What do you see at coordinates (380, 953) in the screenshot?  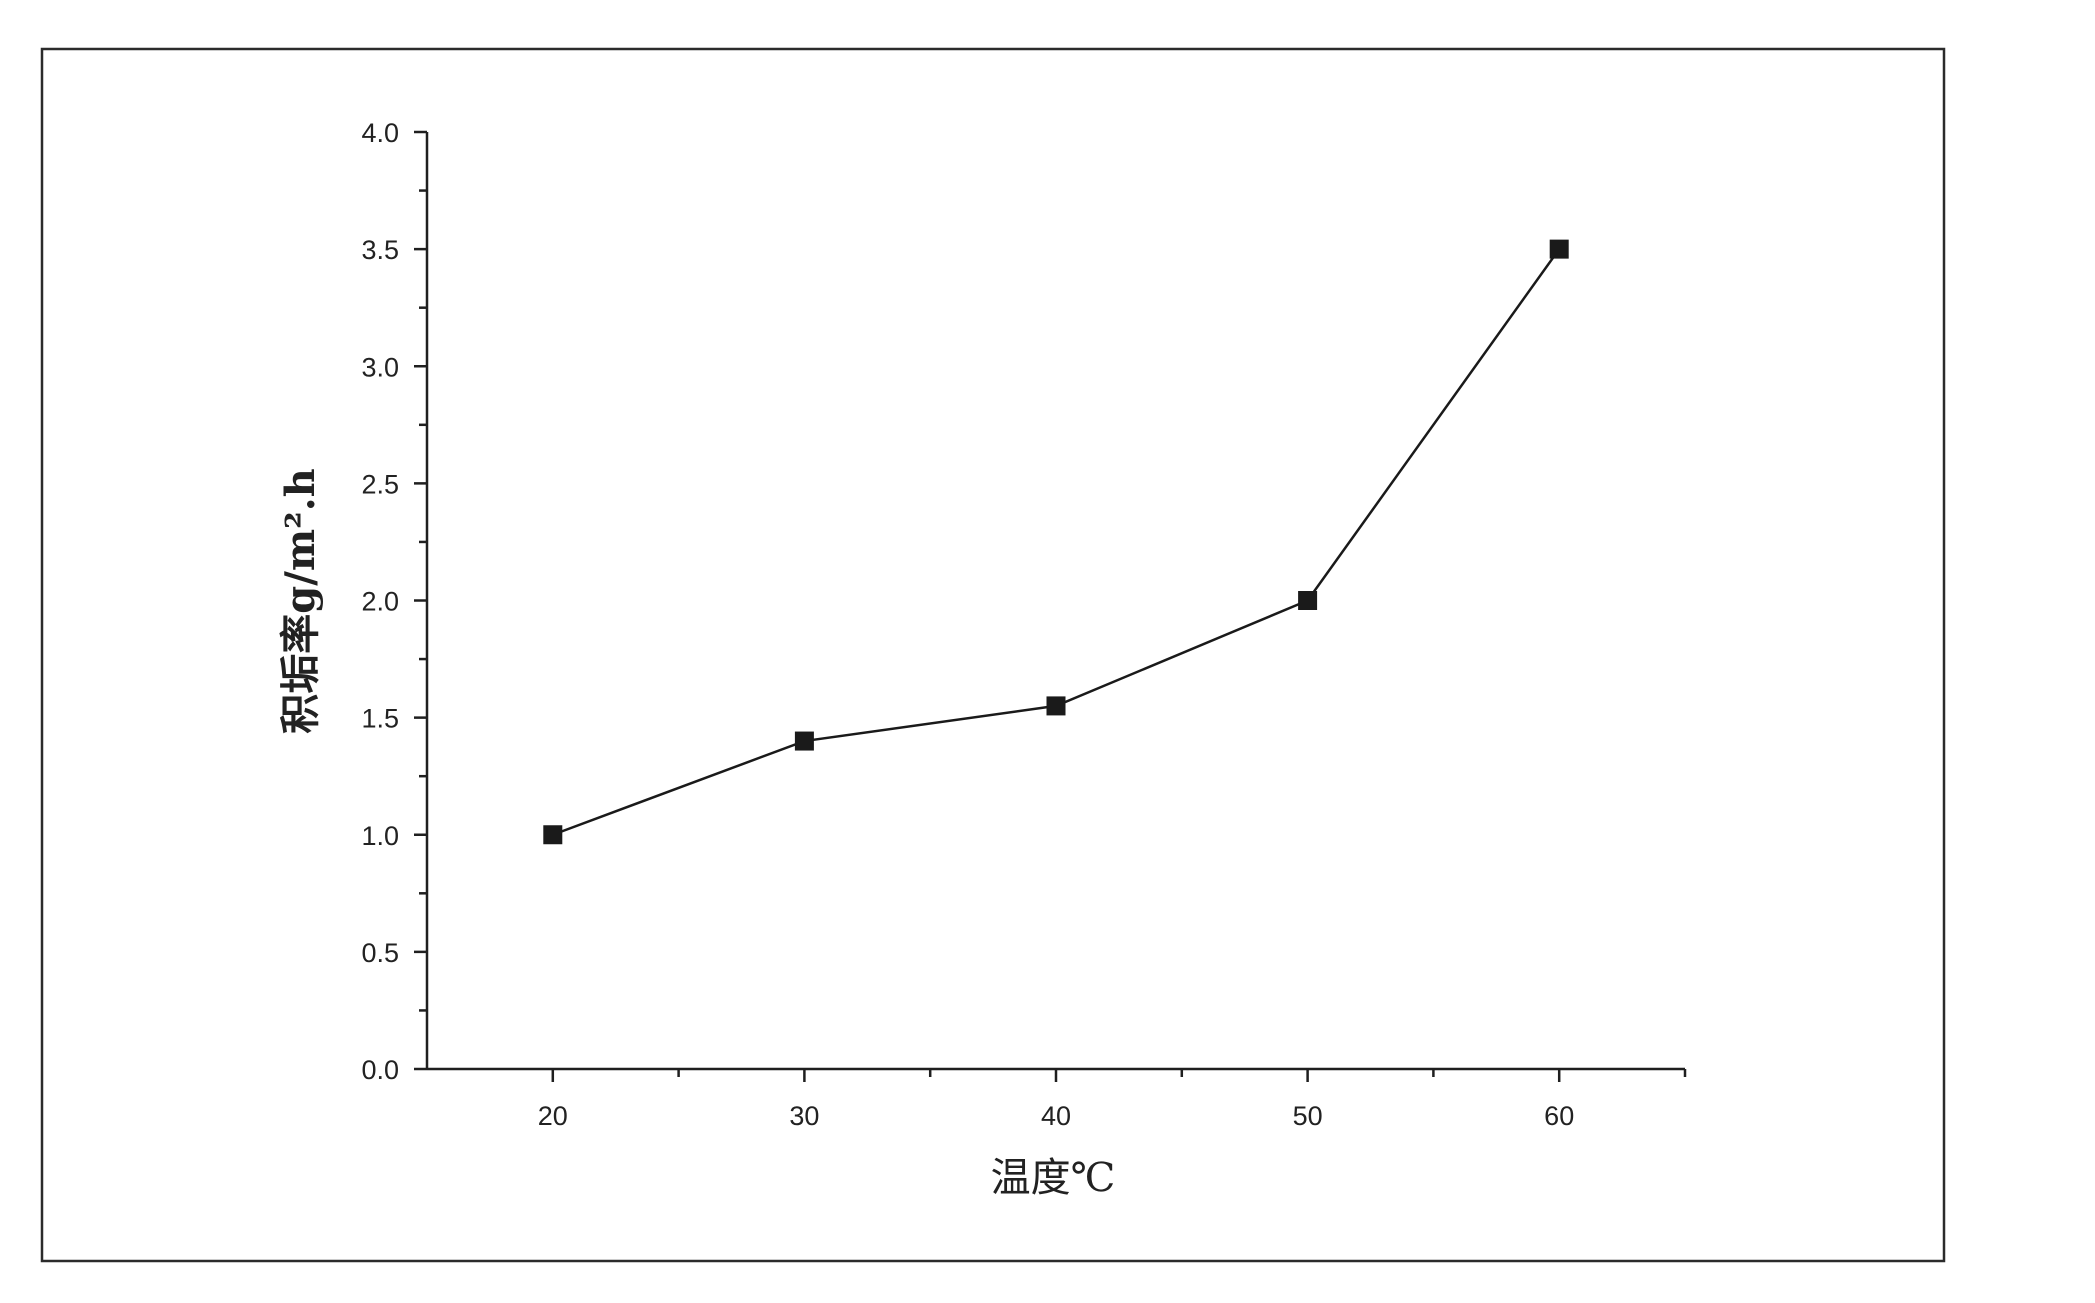 I see `y-tick-label: 0.5` at bounding box center [380, 953].